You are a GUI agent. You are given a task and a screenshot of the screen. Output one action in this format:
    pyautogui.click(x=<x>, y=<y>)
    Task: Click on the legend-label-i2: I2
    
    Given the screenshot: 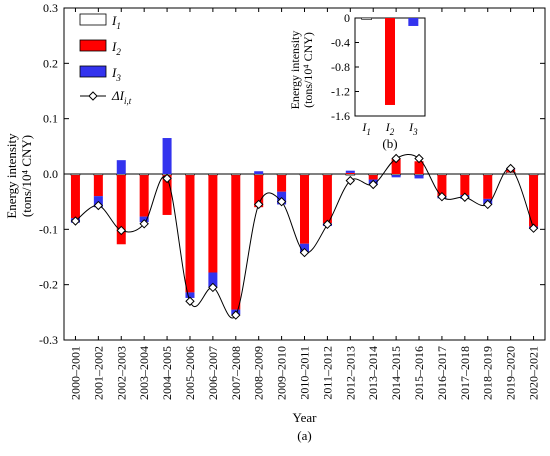 What is the action you would take?
    pyautogui.click(x=116, y=48)
    